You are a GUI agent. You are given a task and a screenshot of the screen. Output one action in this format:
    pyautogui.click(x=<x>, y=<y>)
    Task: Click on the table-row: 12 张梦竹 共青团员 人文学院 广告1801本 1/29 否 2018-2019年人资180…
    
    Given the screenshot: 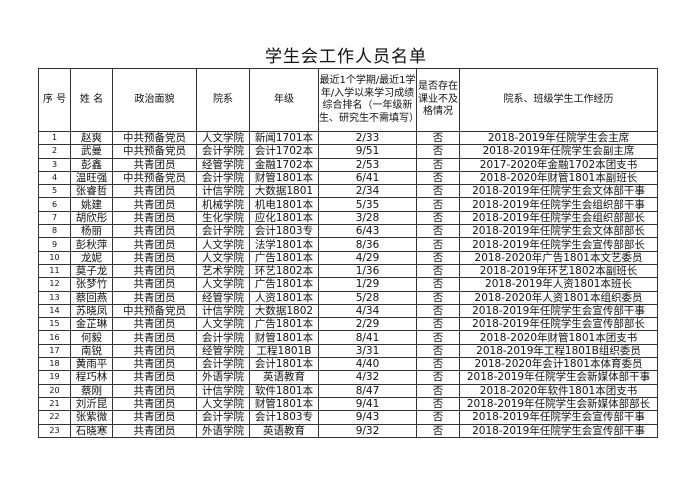 What is the action you would take?
    pyautogui.click(x=348, y=284)
    